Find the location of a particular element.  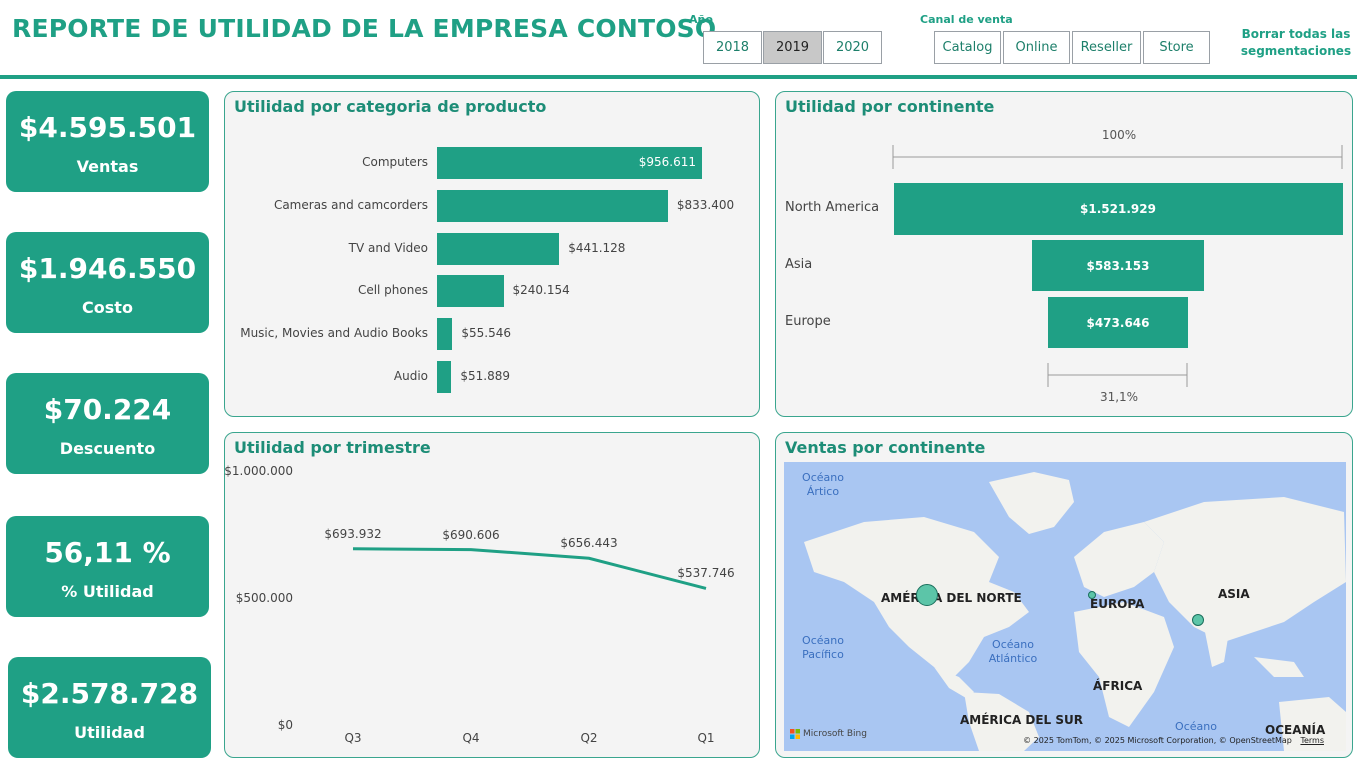

panel-title: Utilidad por continente is located at coordinates (890, 106).